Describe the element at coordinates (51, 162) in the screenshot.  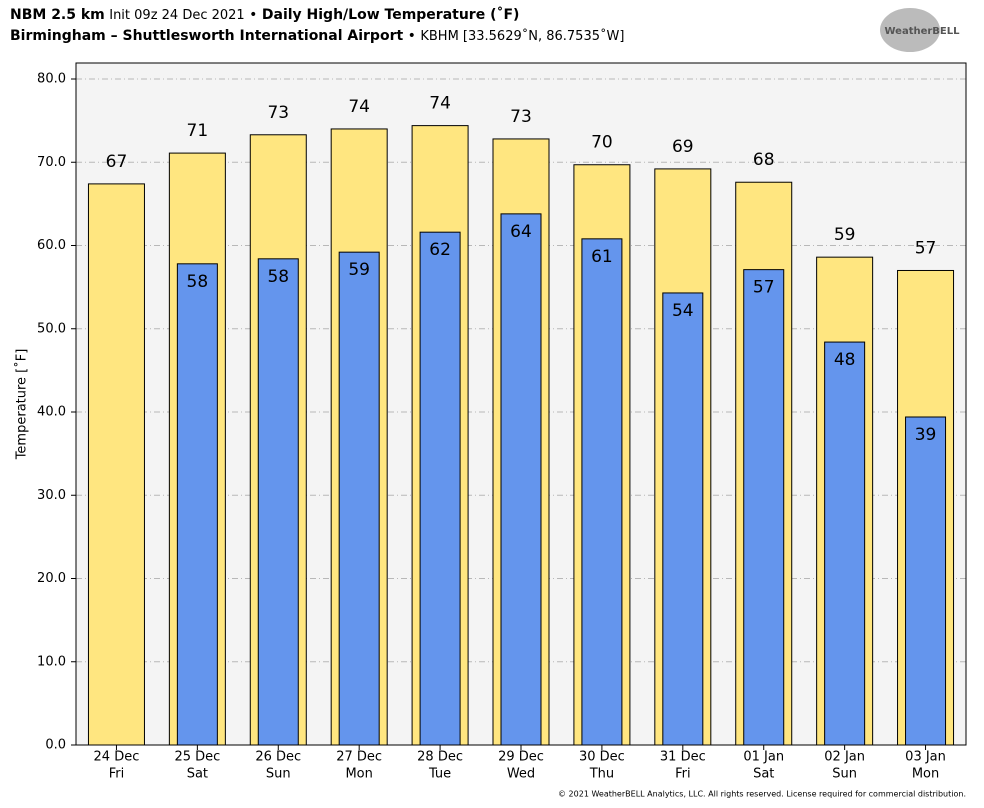
I see `y-tick-label: 70.0` at that location.